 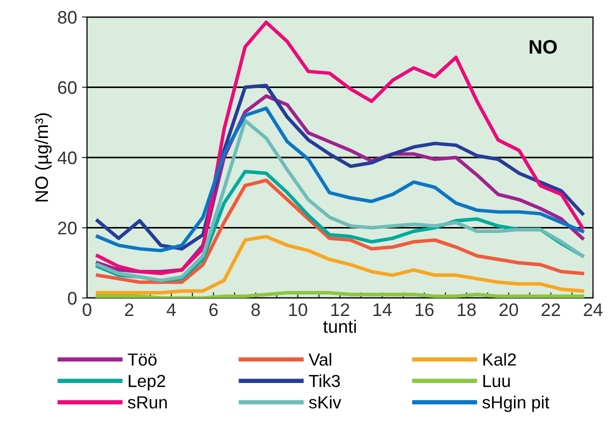 I want to click on x-tick-label: 0, so click(x=87, y=309).